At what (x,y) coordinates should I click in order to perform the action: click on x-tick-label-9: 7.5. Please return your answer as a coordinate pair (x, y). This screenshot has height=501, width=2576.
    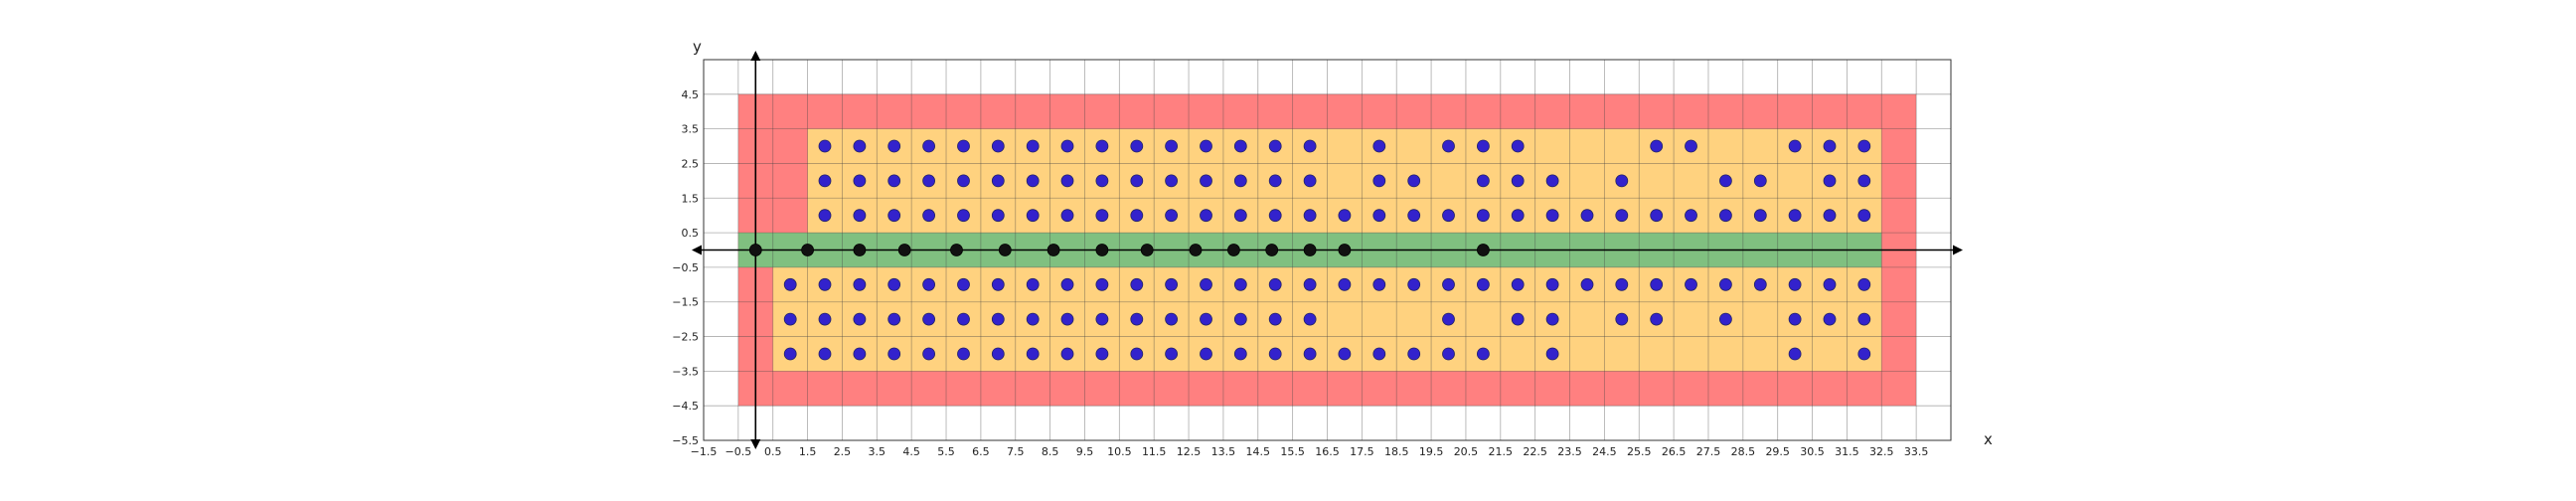
    Looking at the image, I should click on (1016, 451).